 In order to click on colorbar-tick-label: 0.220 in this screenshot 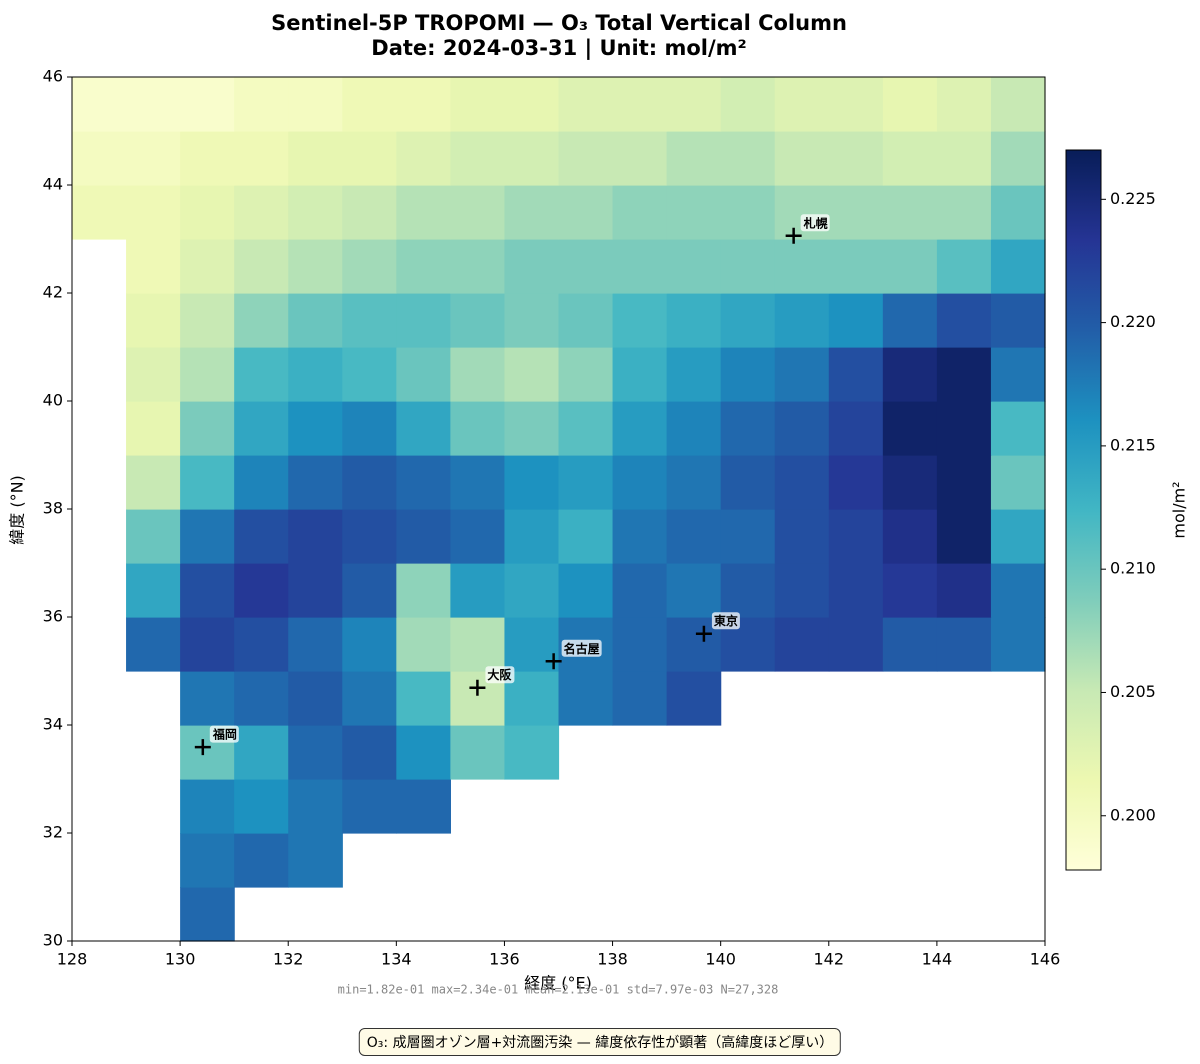, I will do `click(1133, 321)`.